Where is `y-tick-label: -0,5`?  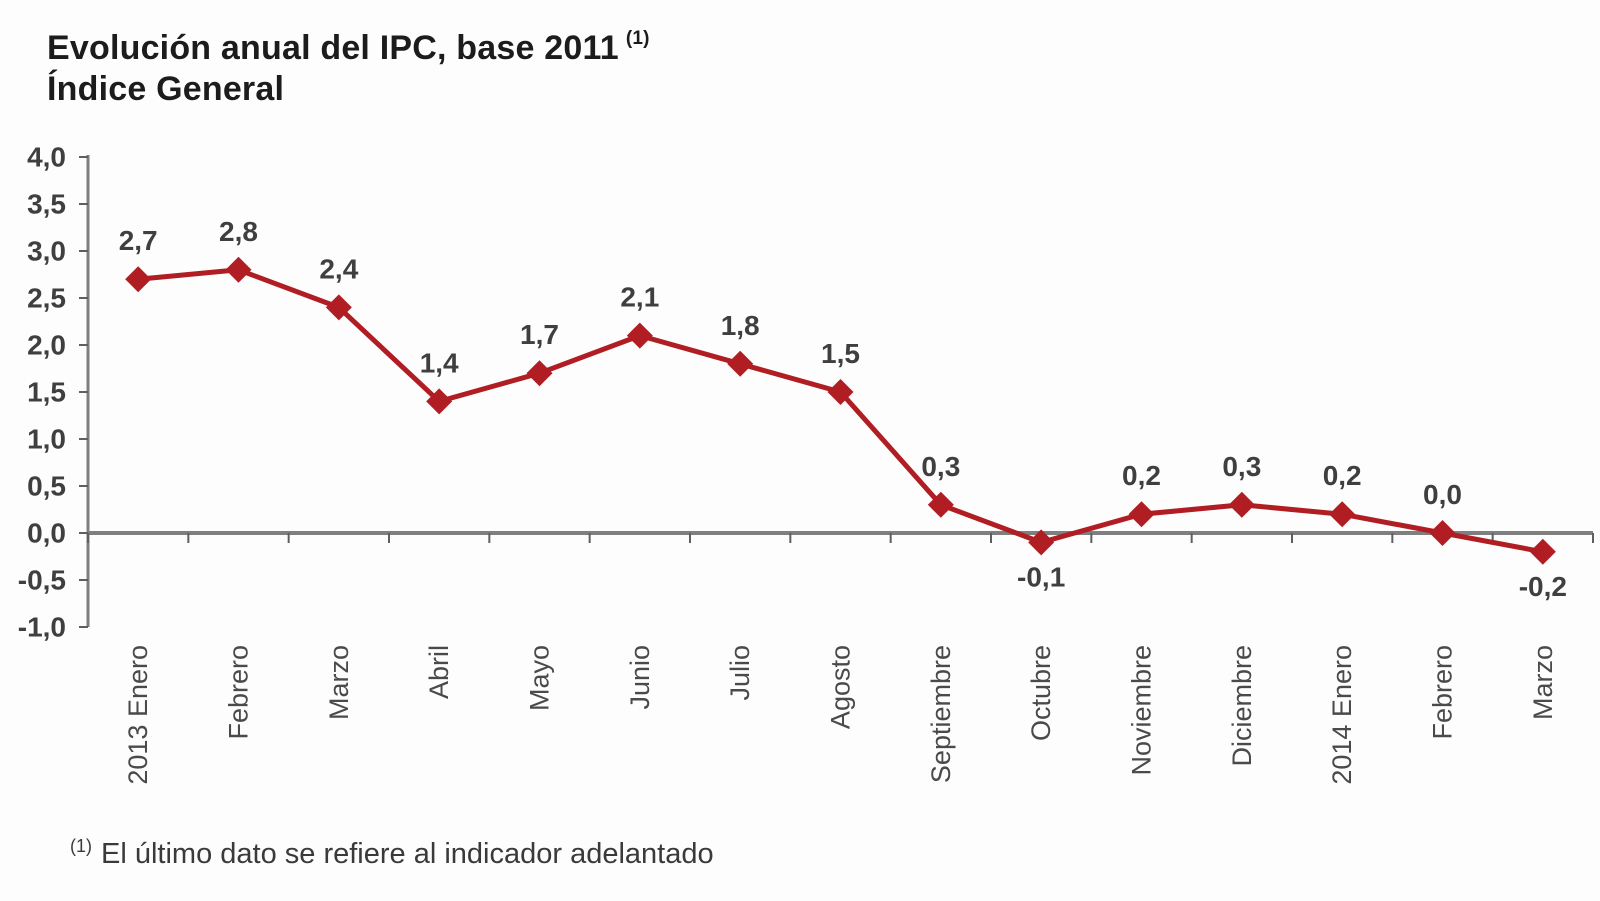 y-tick-label: -0,5 is located at coordinates (42, 580).